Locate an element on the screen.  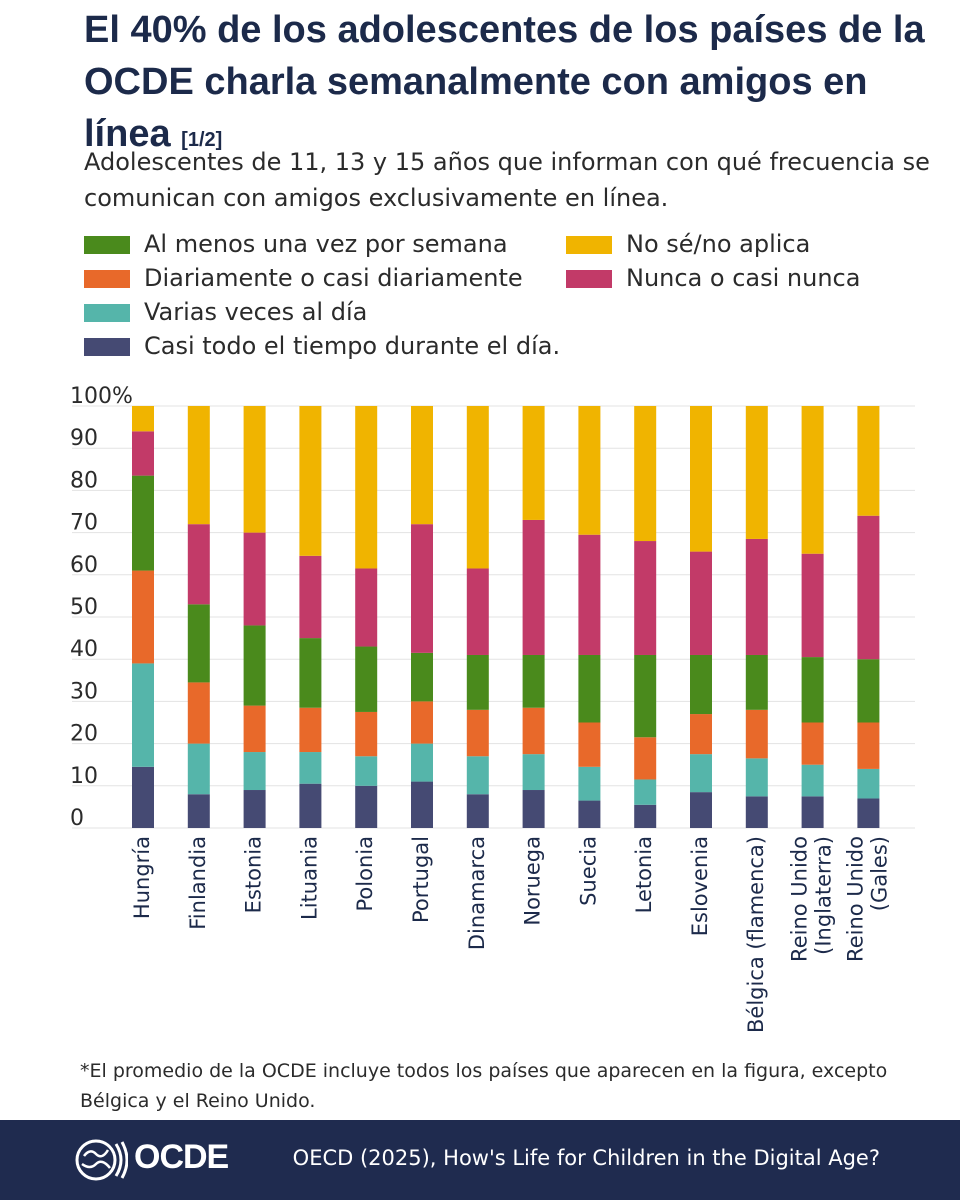
x-category-label: Hungría is located at coordinates (142, 877).